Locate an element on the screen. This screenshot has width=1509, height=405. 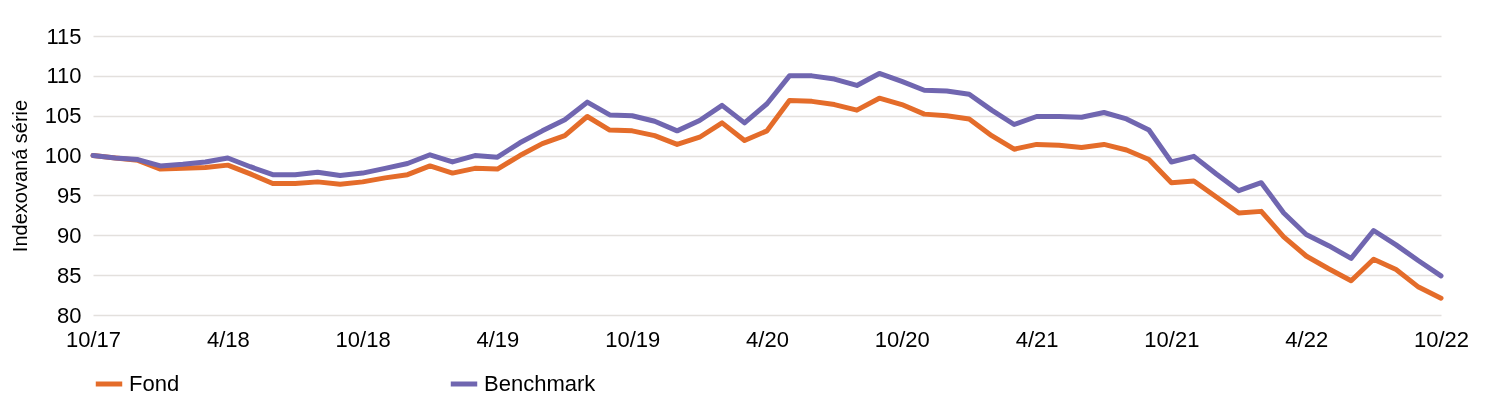
y-tick-label: 100 is located at coordinates (63, 156).